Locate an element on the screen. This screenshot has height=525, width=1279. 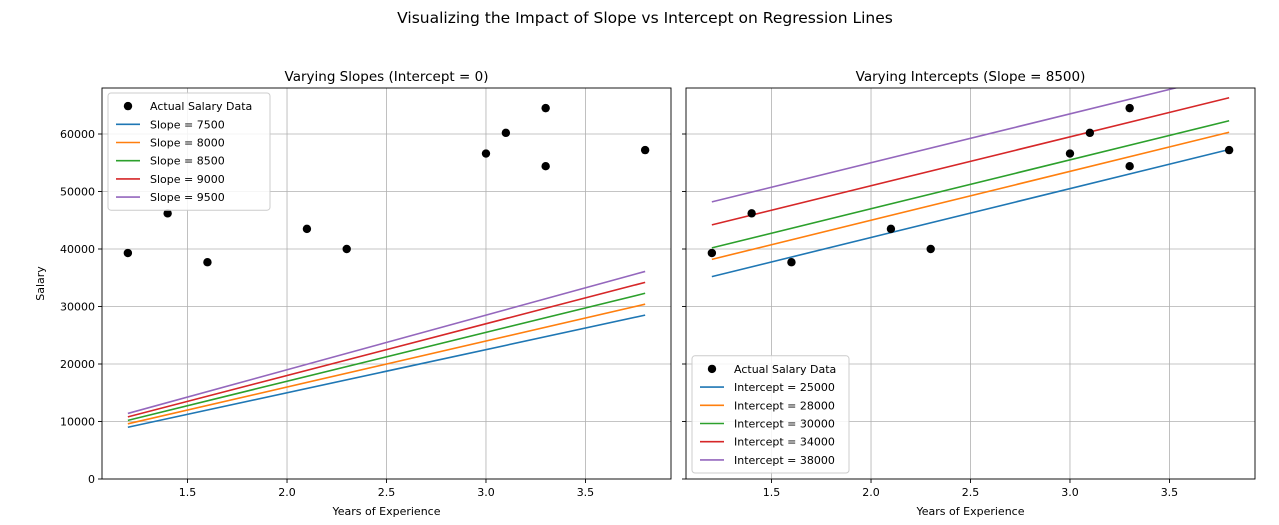
y-tick-label: 60000 is located at coordinates (77, 134).